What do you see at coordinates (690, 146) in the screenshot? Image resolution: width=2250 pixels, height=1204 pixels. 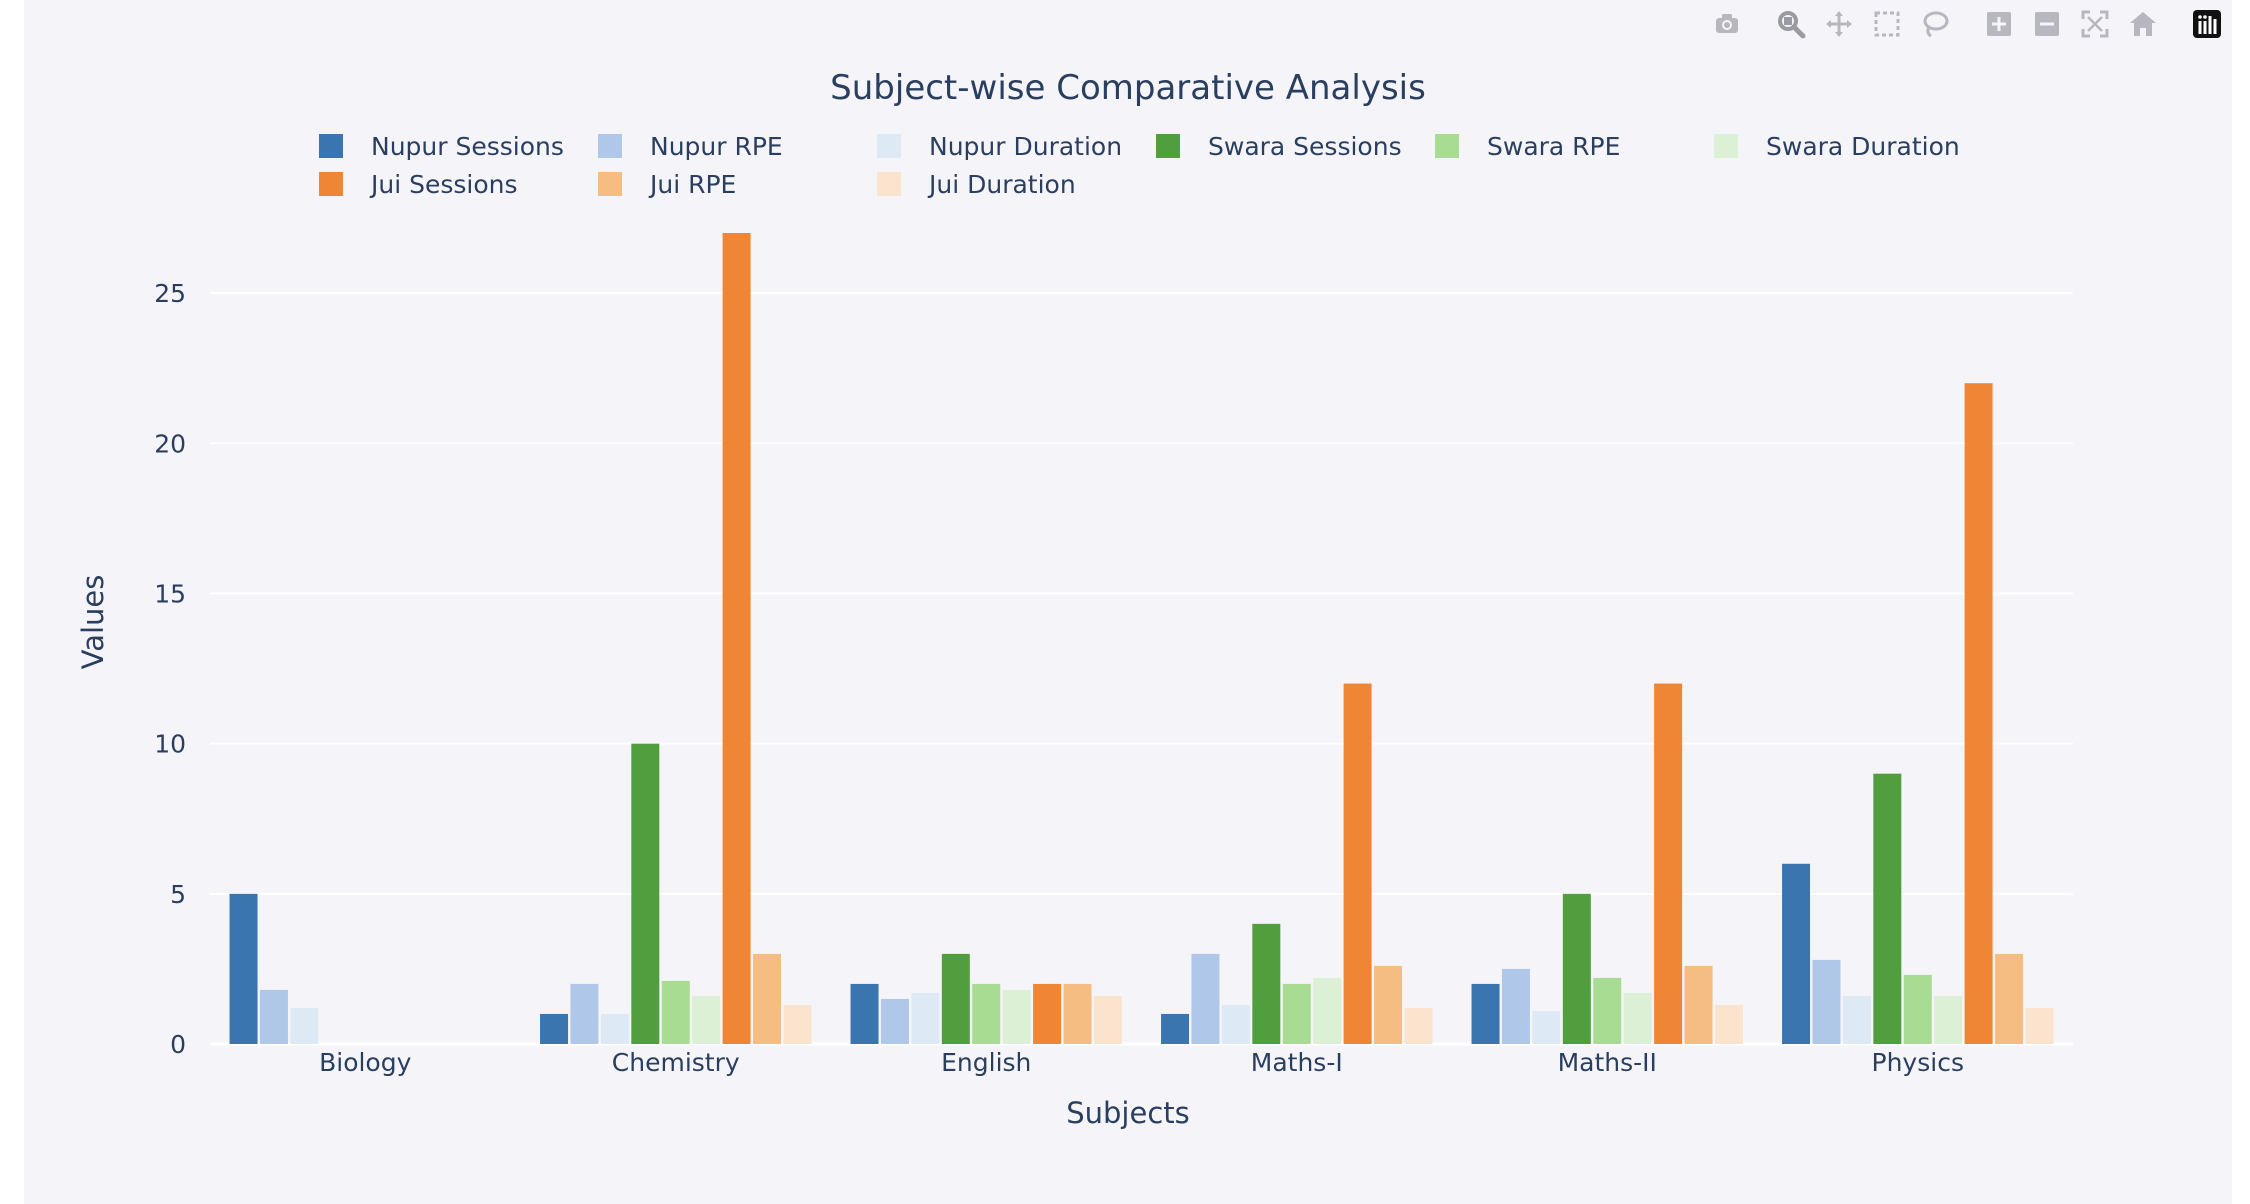 I see `legend-item: Nupur RPE` at bounding box center [690, 146].